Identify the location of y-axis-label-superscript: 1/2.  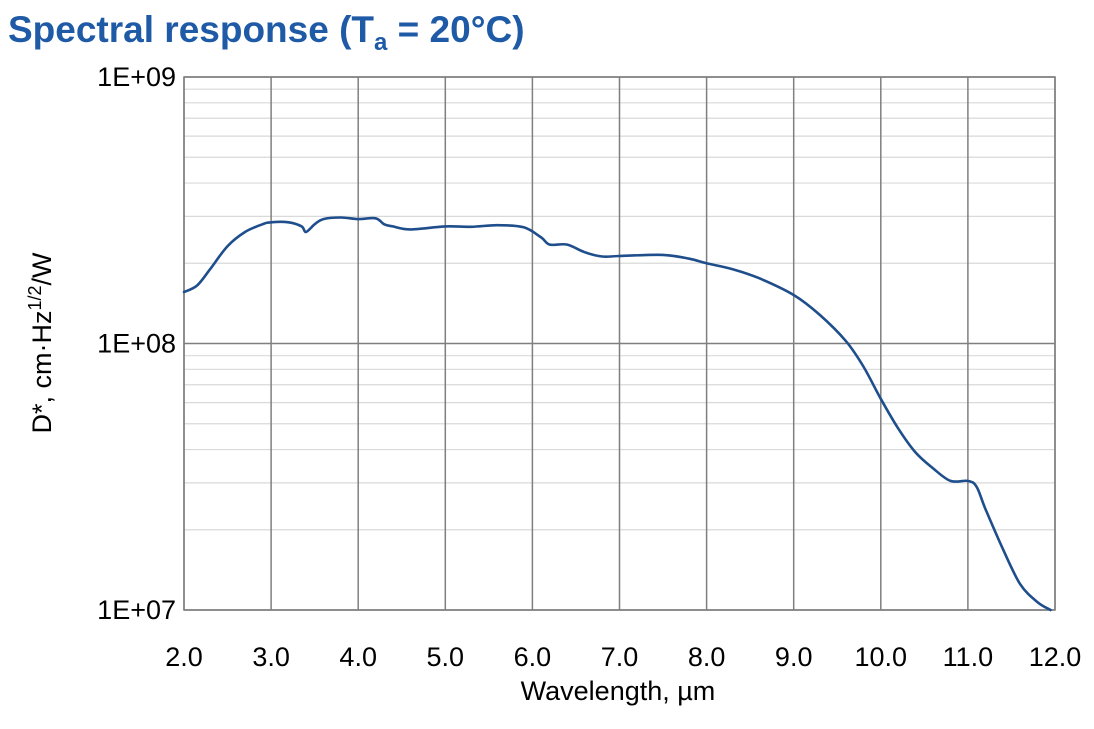
(35, 297).